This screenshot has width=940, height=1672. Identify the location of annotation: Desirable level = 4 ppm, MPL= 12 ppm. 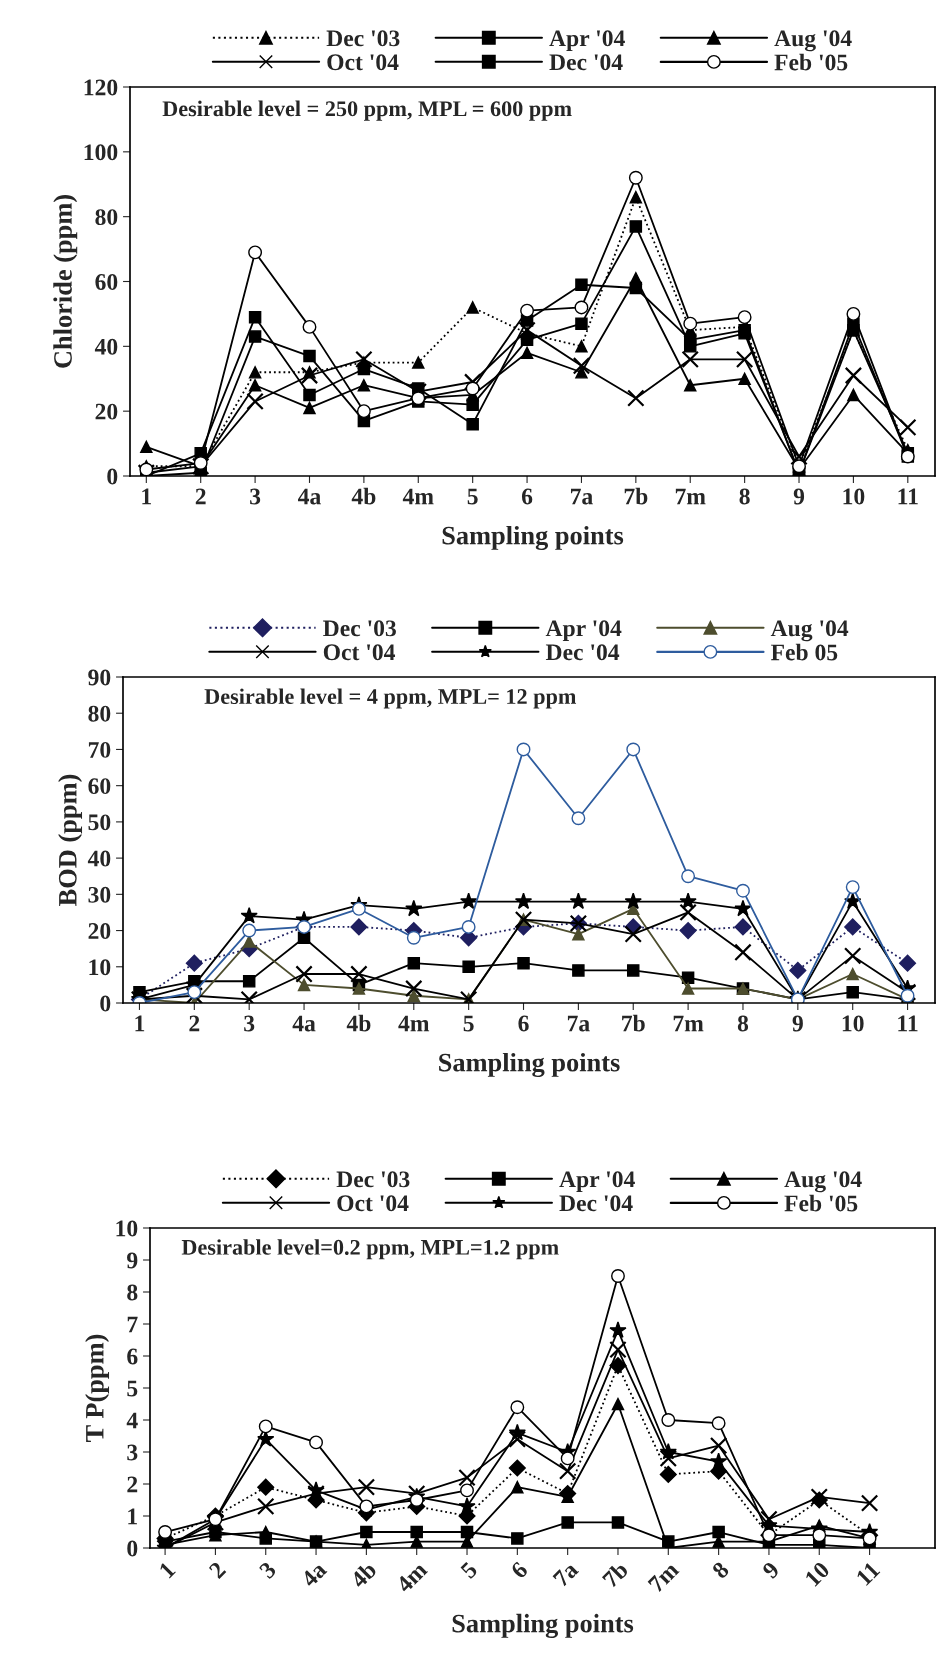
(390, 698).